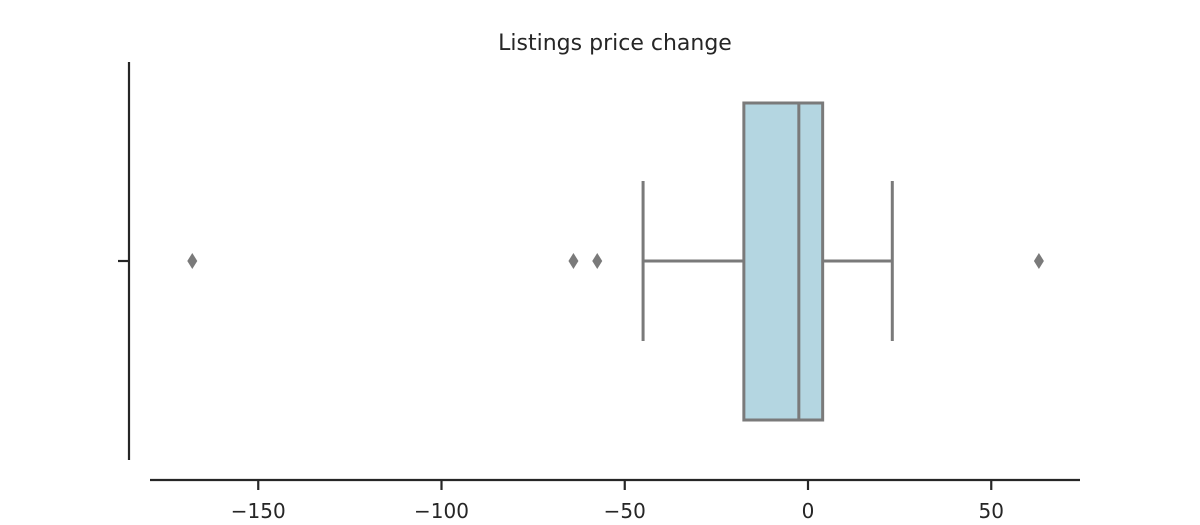  What do you see at coordinates (441, 511) in the screenshot?
I see `x-tick-label: −100` at bounding box center [441, 511].